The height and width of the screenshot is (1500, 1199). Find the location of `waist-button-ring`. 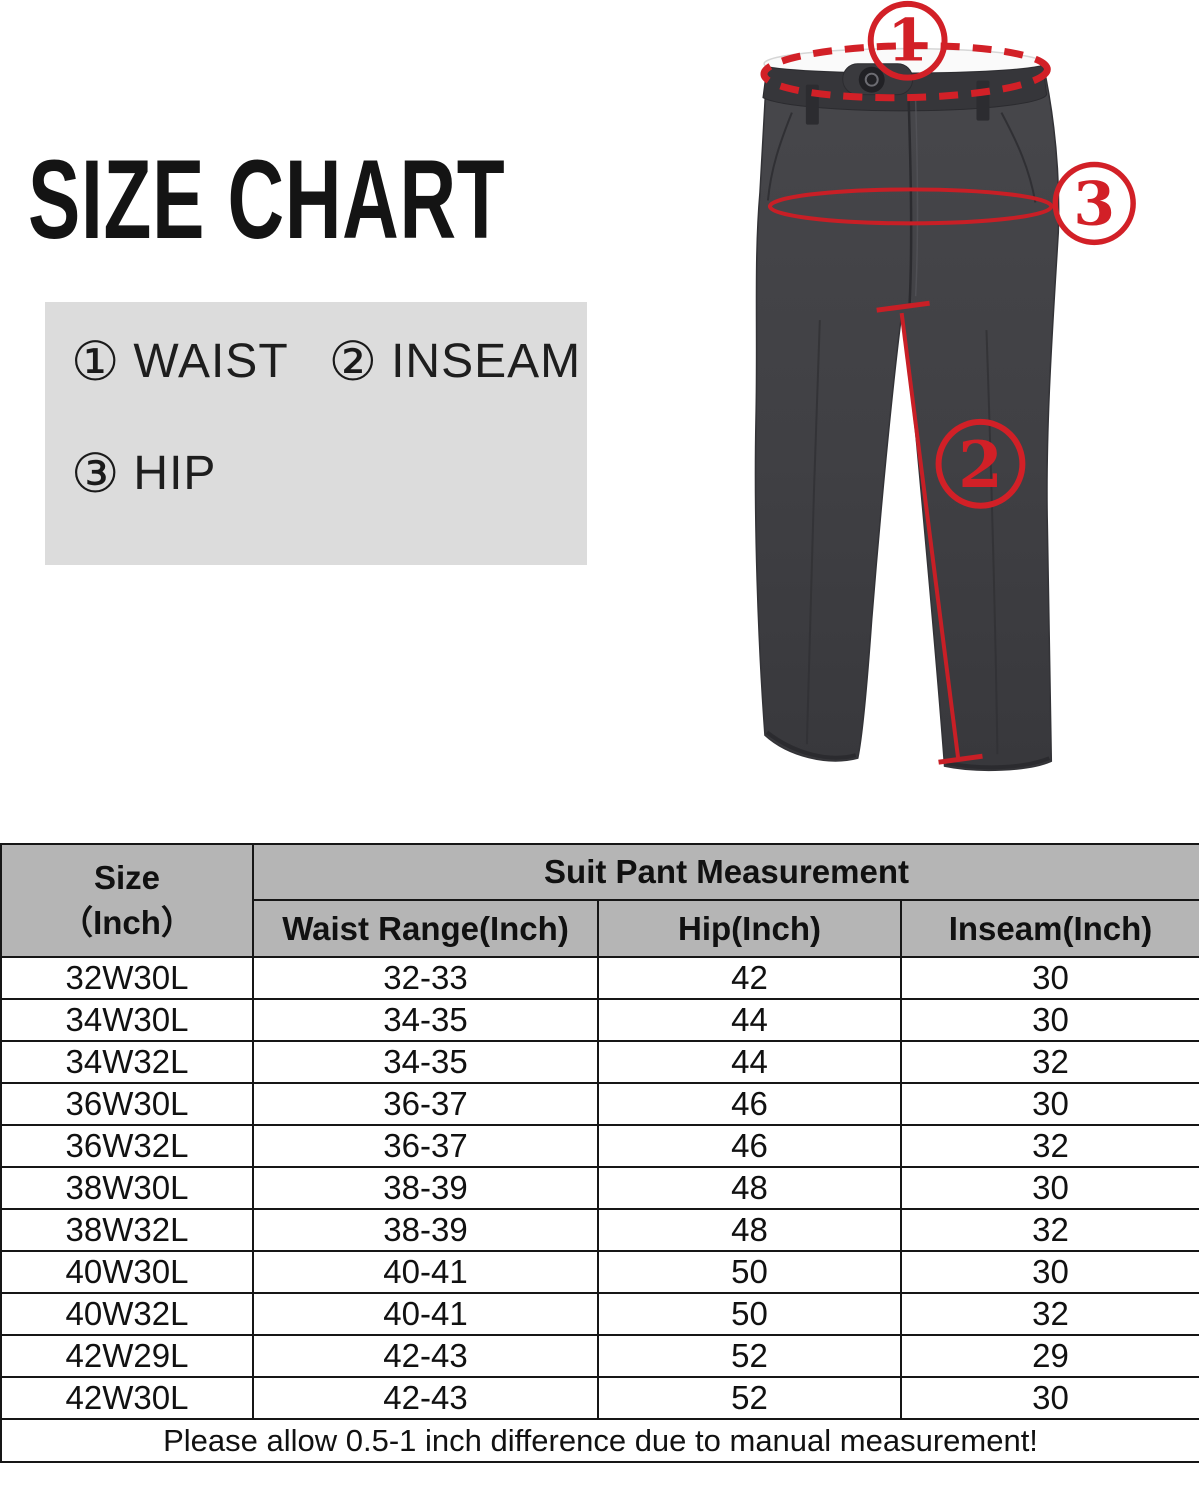

waist-button-ring is located at coordinates (871, 79).